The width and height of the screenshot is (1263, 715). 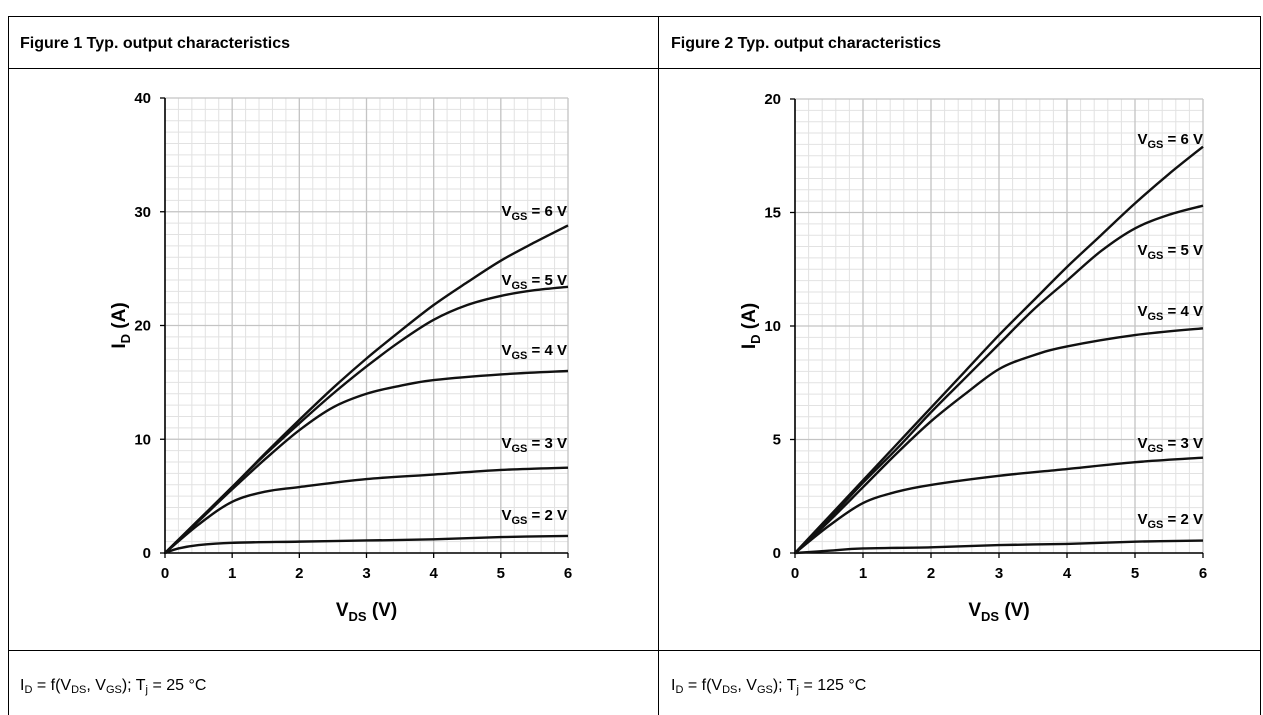 I want to click on table-border-footer, so click(x=634, y=650).